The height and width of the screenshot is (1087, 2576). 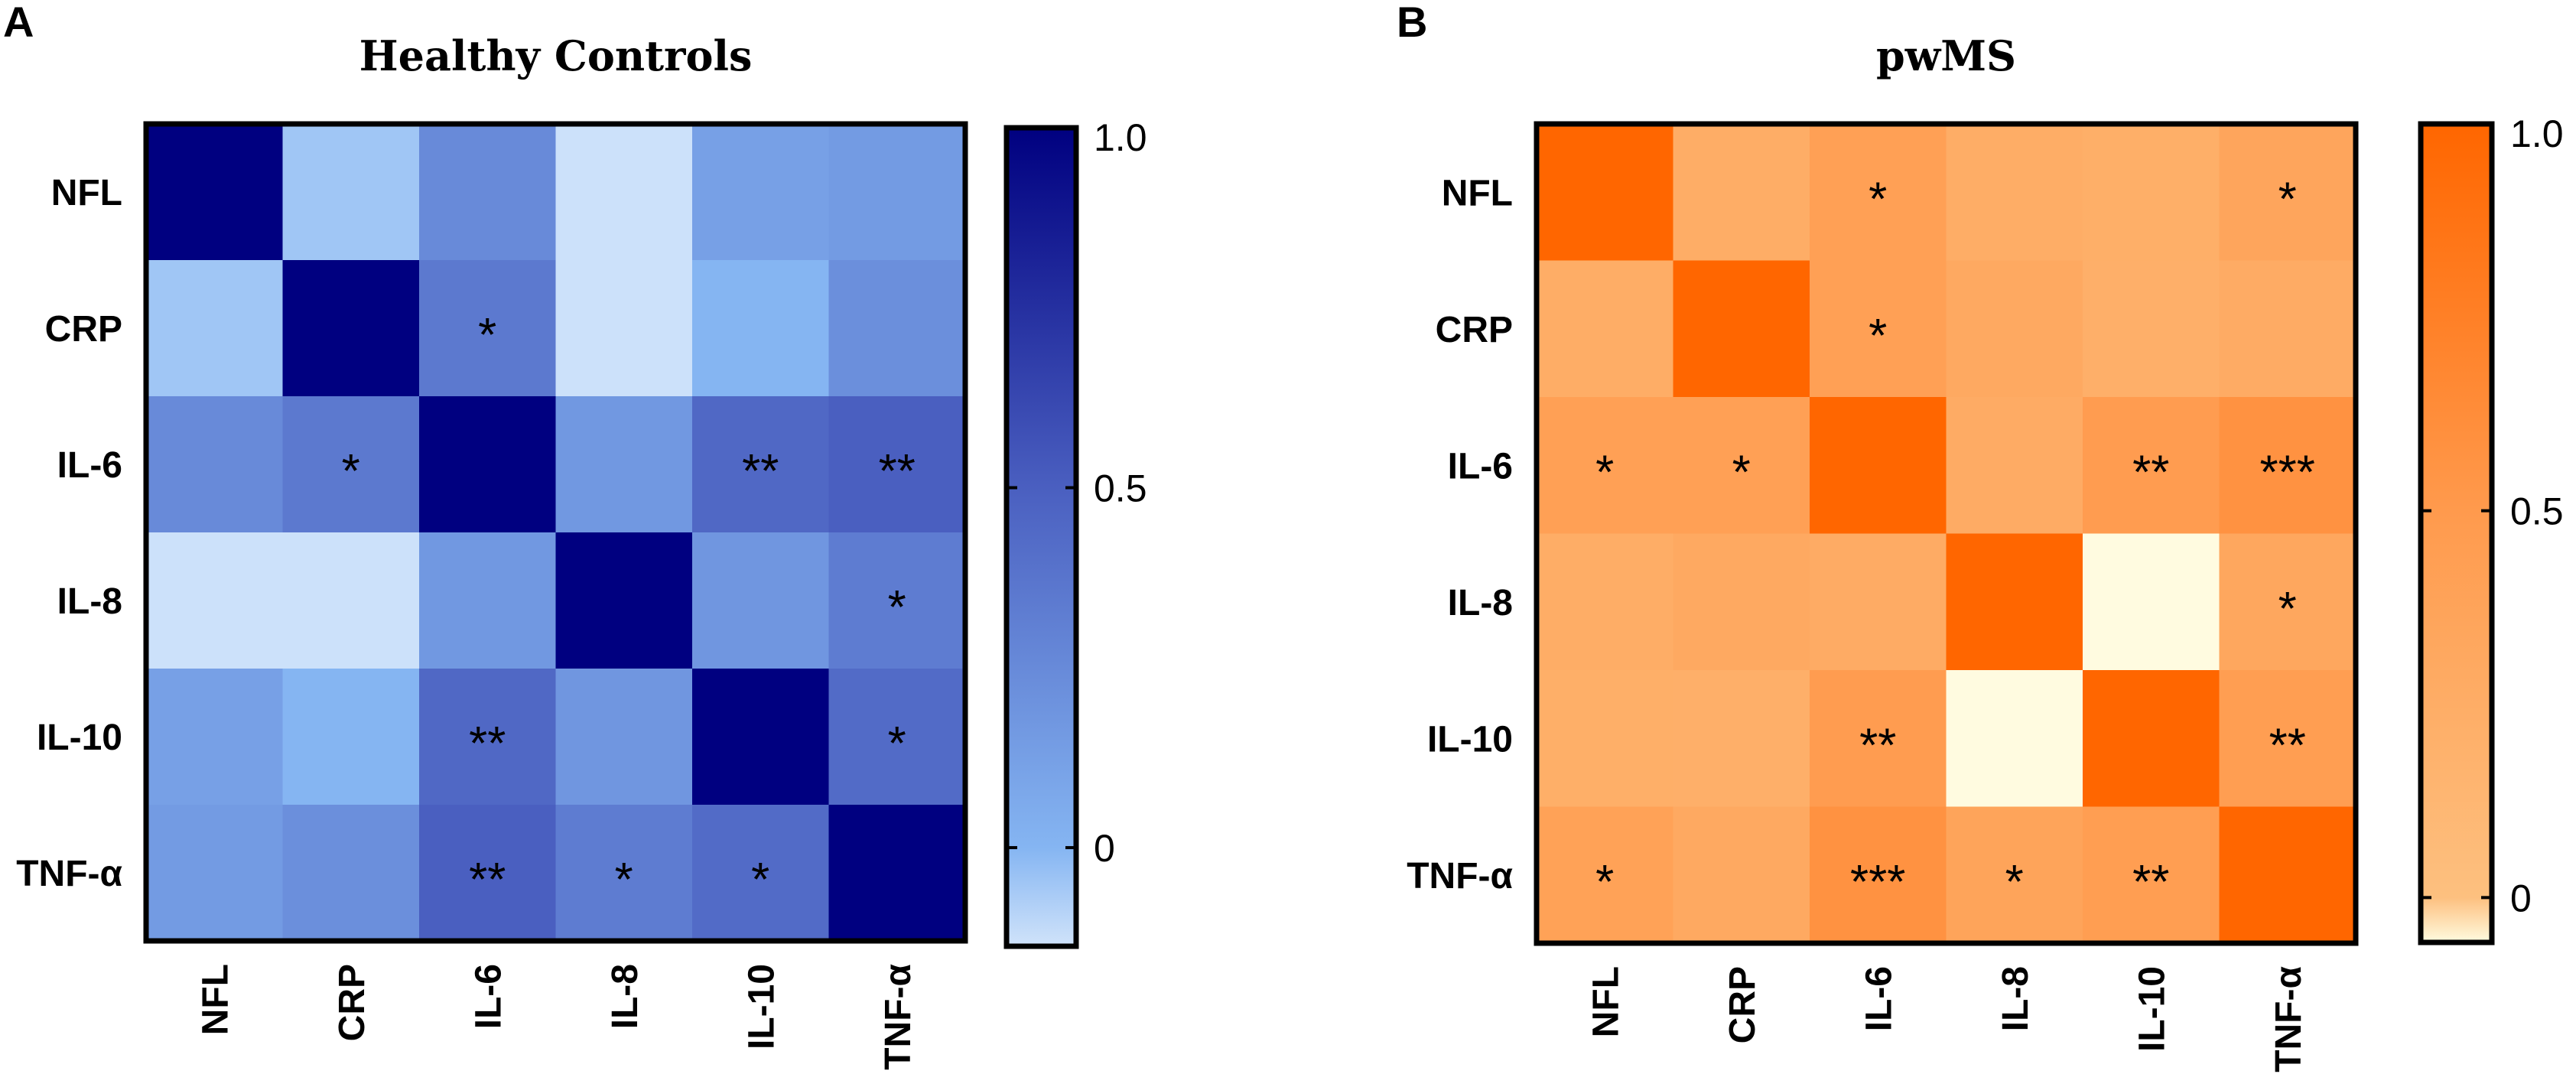 What do you see at coordinates (1412, 23) in the screenshot?
I see `panel-letter: B` at bounding box center [1412, 23].